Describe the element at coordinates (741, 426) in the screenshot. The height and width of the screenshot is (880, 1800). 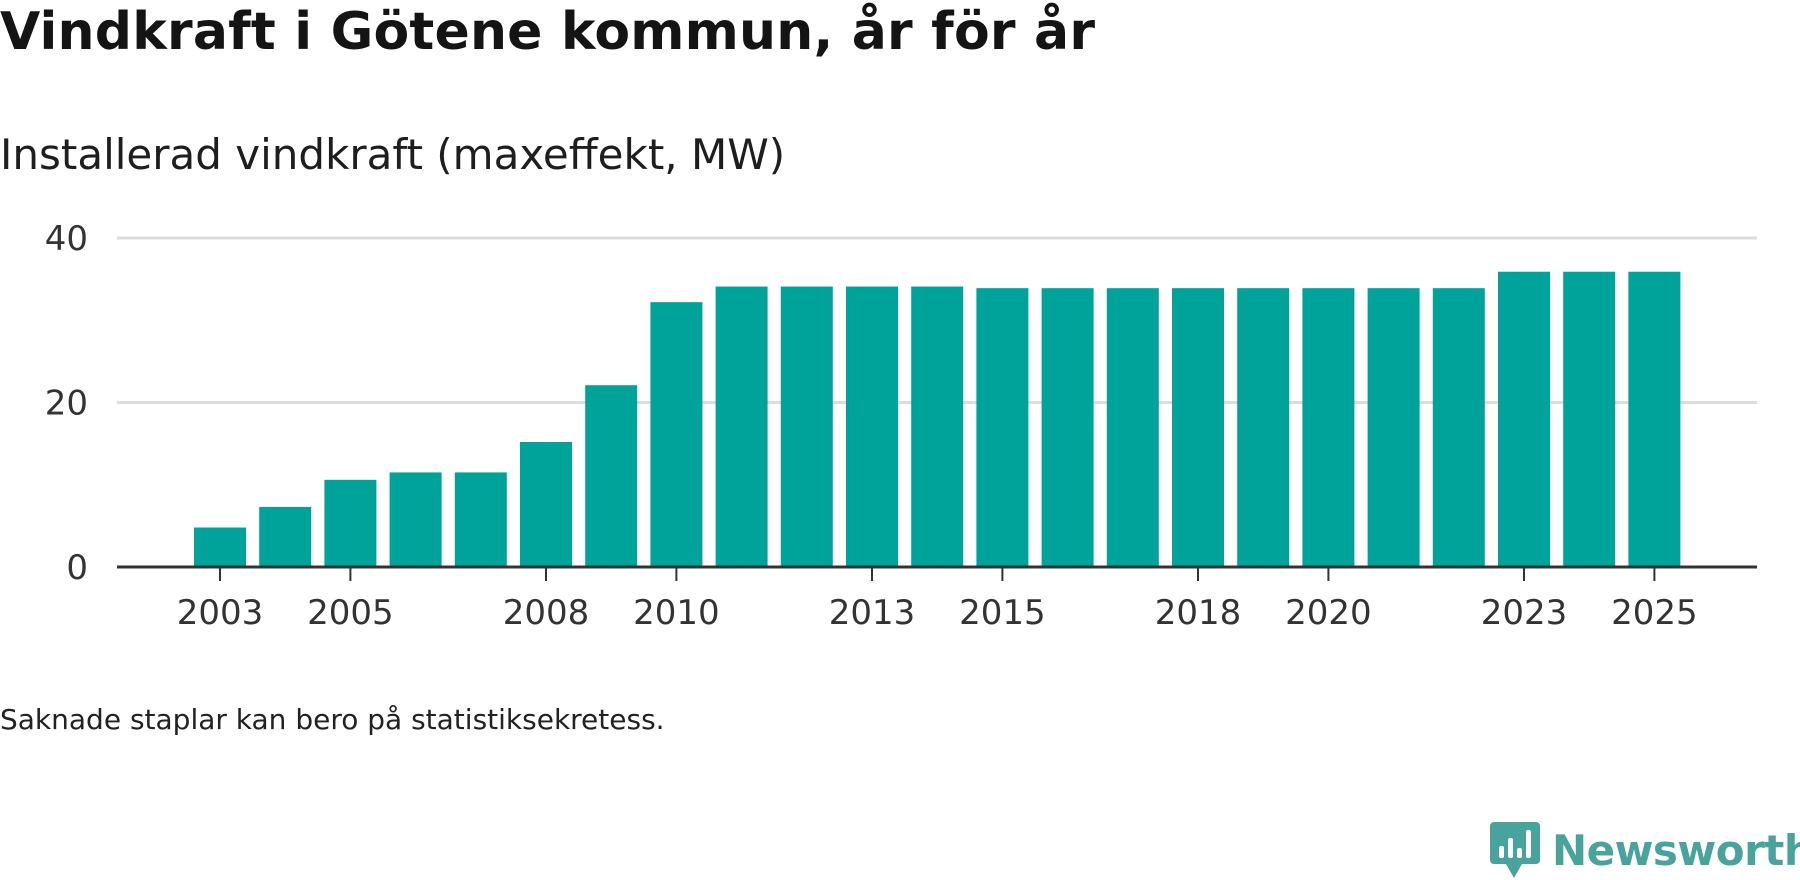
I see `bar-2011` at that location.